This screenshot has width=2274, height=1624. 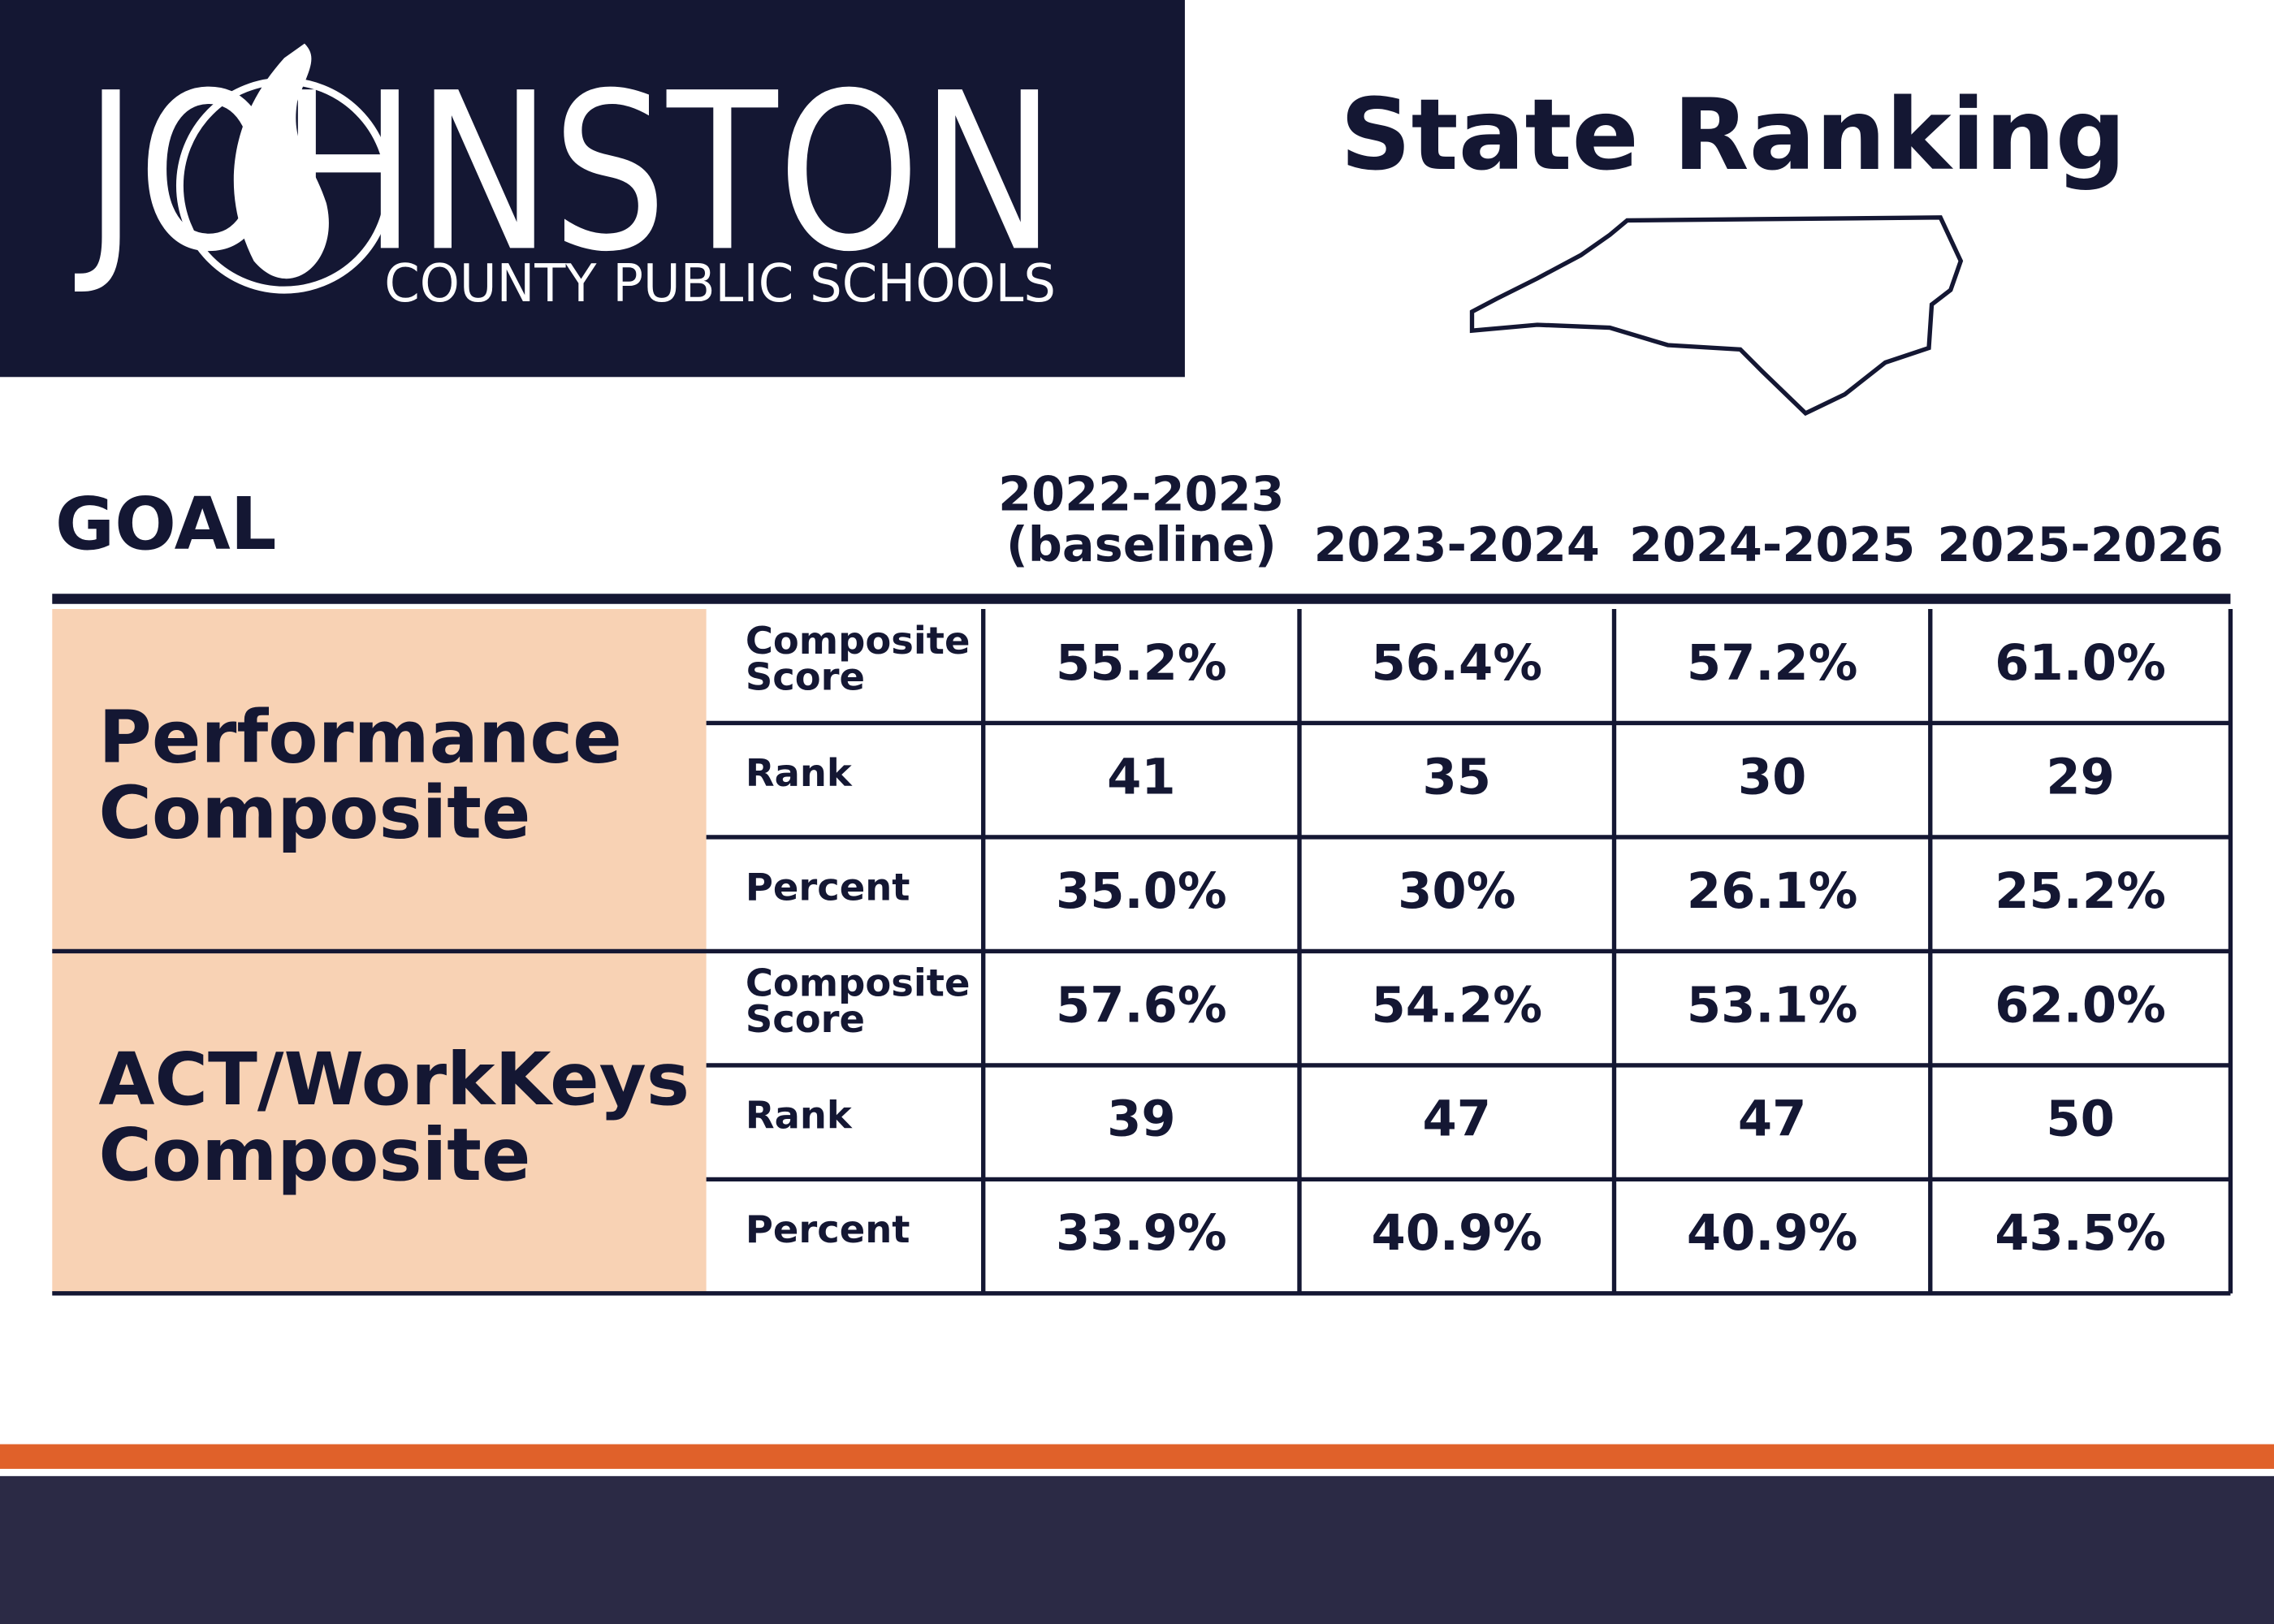 What do you see at coordinates (1141, 778) in the screenshot?
I see `cell-value: 41` at bounding box center [1141, 778].